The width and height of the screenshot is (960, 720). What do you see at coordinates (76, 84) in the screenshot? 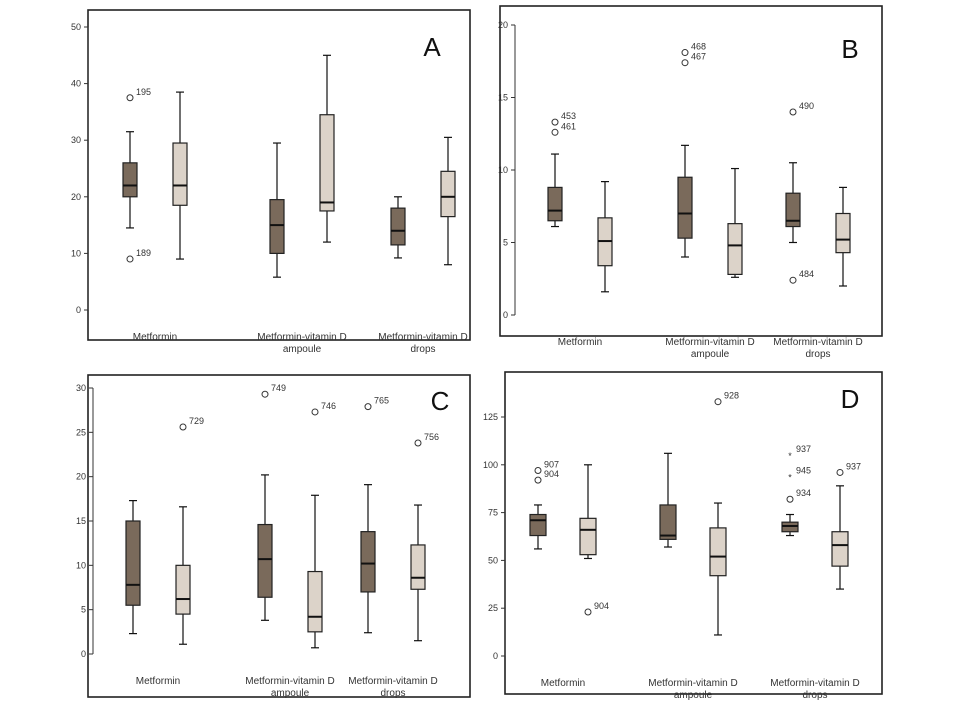
I see `panel-a-y-tick-label: 40` at bounding box center [76, 84].